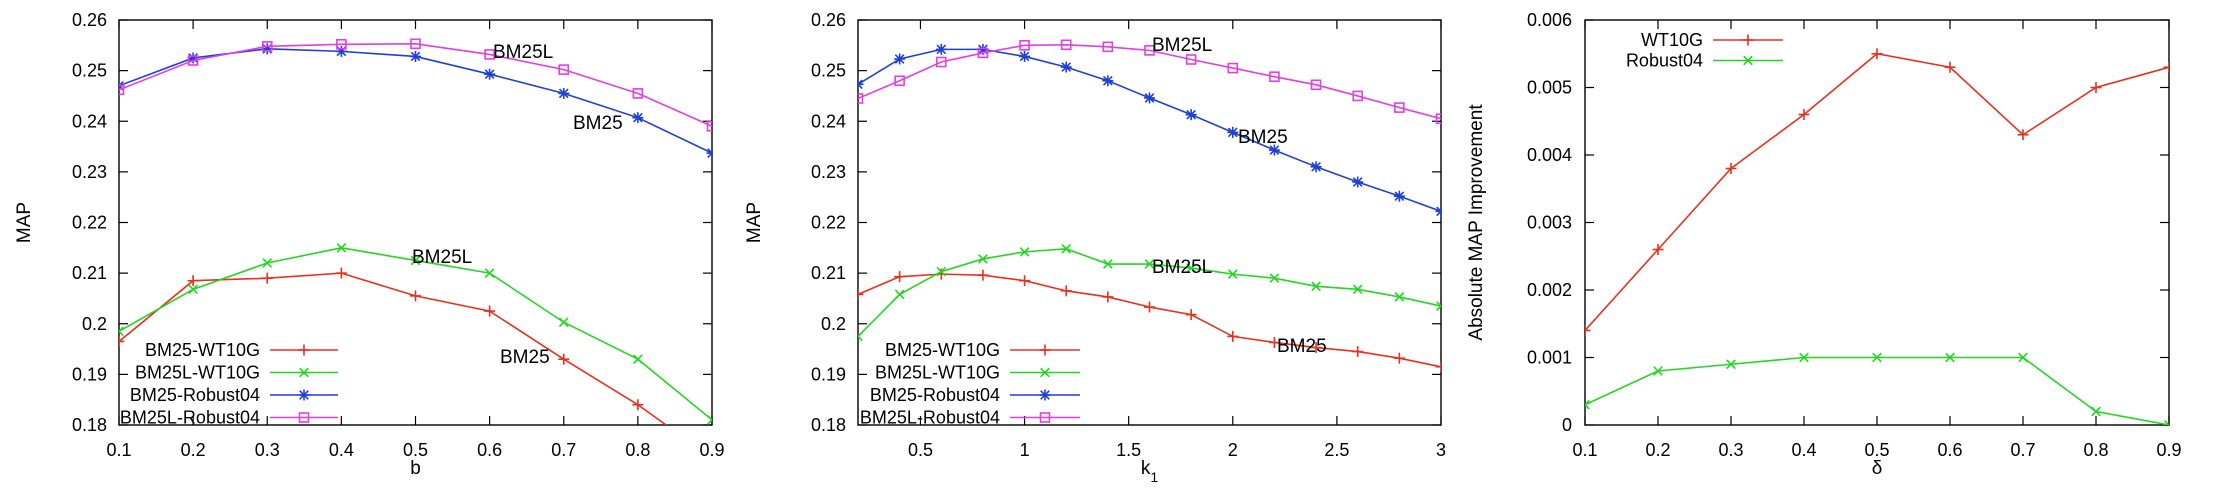  What do you see at coordinates (828, 223) in the screenshot?
I see `y-tick-label: 0.22` at bounding box center [828, 223].